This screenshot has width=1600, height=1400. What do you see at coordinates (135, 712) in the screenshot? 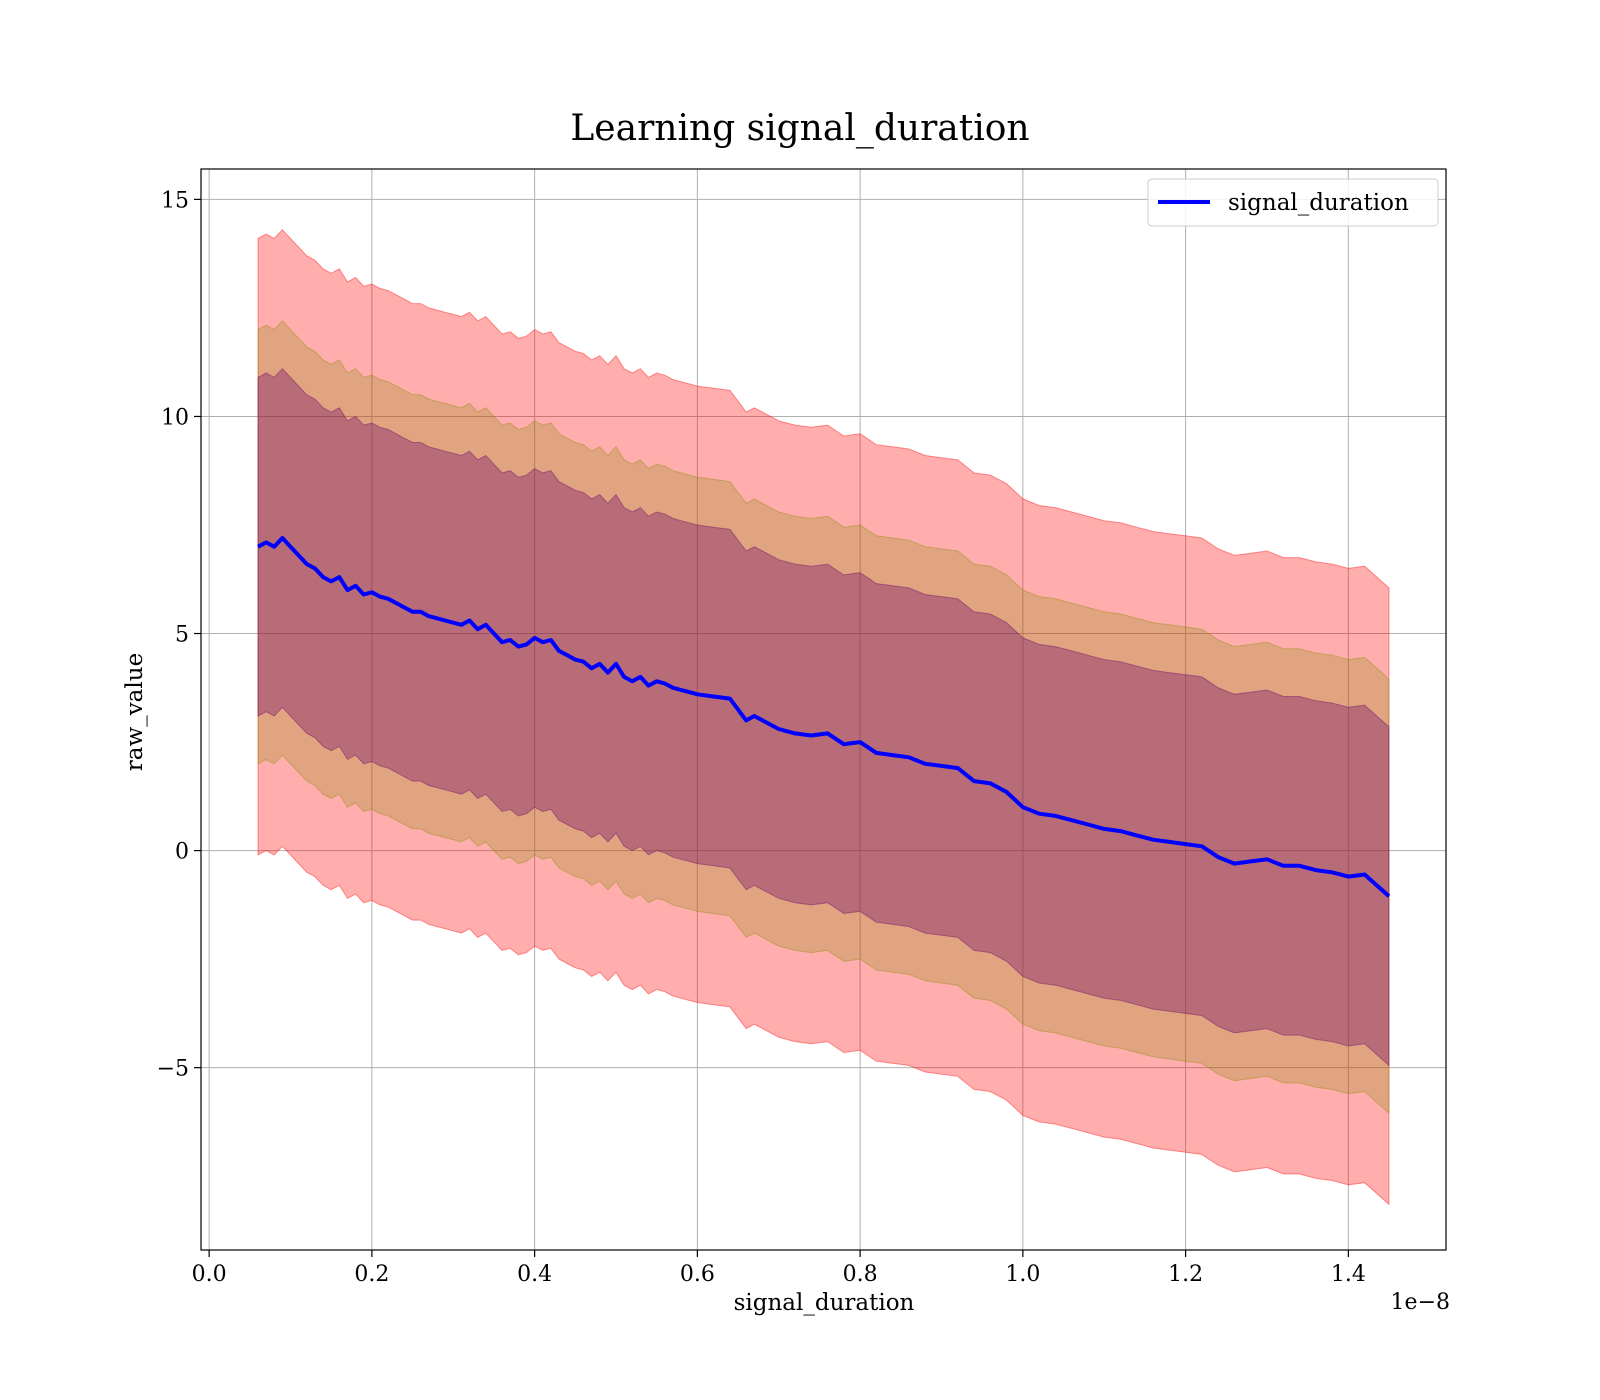
I see `y-axis-label: raw_value` at bounding box center [135, 712].